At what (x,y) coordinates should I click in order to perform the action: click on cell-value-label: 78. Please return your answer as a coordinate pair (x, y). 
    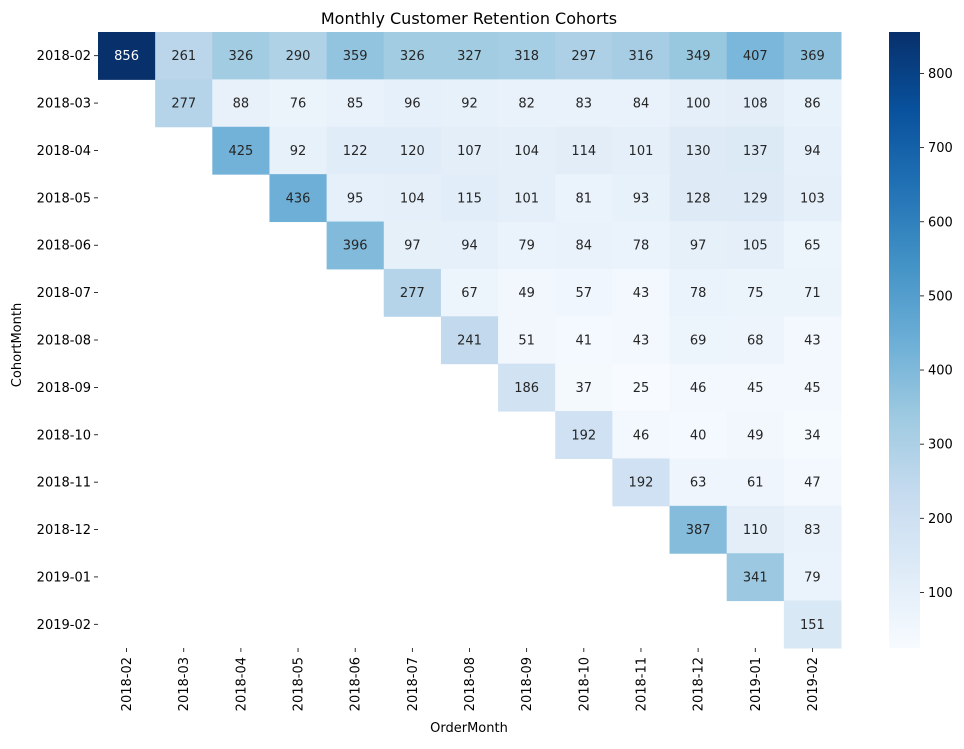
    Looking at the image, I should click on (641, 246).